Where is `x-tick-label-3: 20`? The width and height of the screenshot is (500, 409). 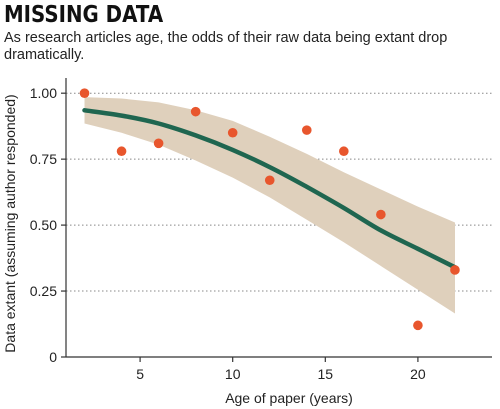
x-tick-label-3: 20 is located at coordinates (418, 374).